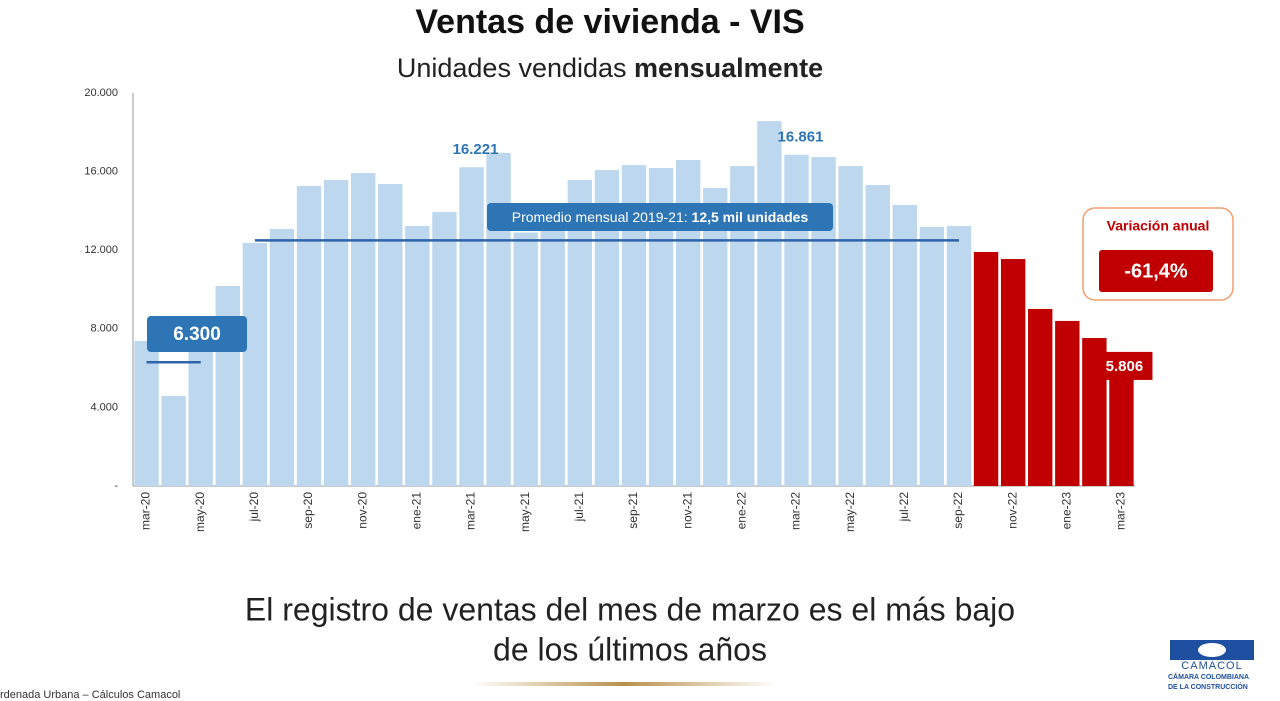  What do you see at coordinates (624, 684) in the screenshot?
I see `footer-rule` at bounding box center [624, 684].